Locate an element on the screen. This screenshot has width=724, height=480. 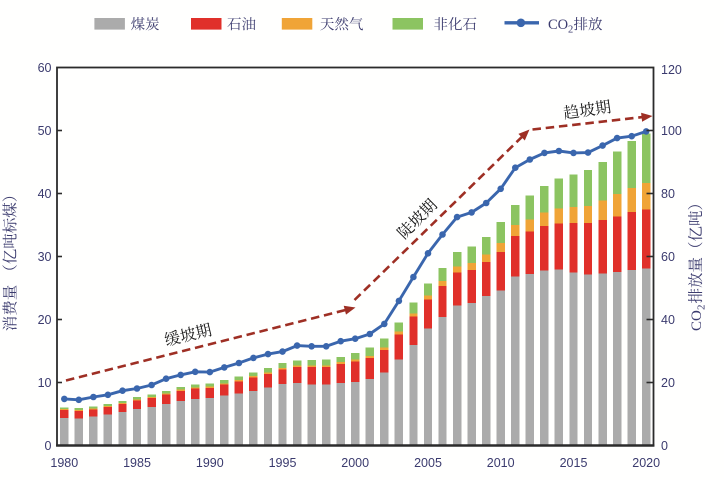
svg-text: 1985 is located at coordinates (137, 463).